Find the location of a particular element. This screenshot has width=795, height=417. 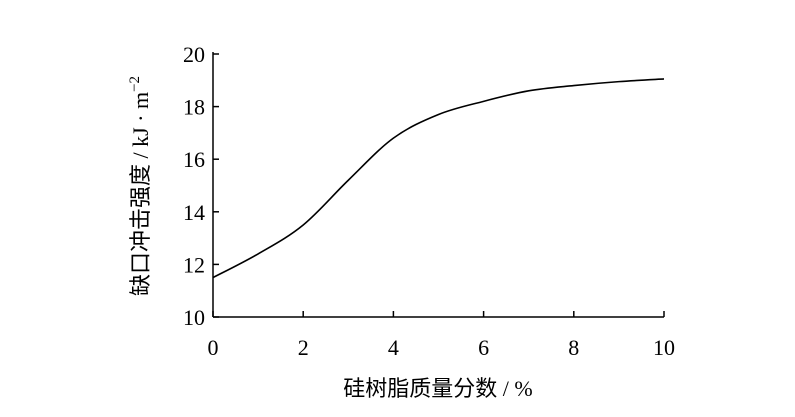

x-tick-label: 0 is located at coordinates (213, 347).